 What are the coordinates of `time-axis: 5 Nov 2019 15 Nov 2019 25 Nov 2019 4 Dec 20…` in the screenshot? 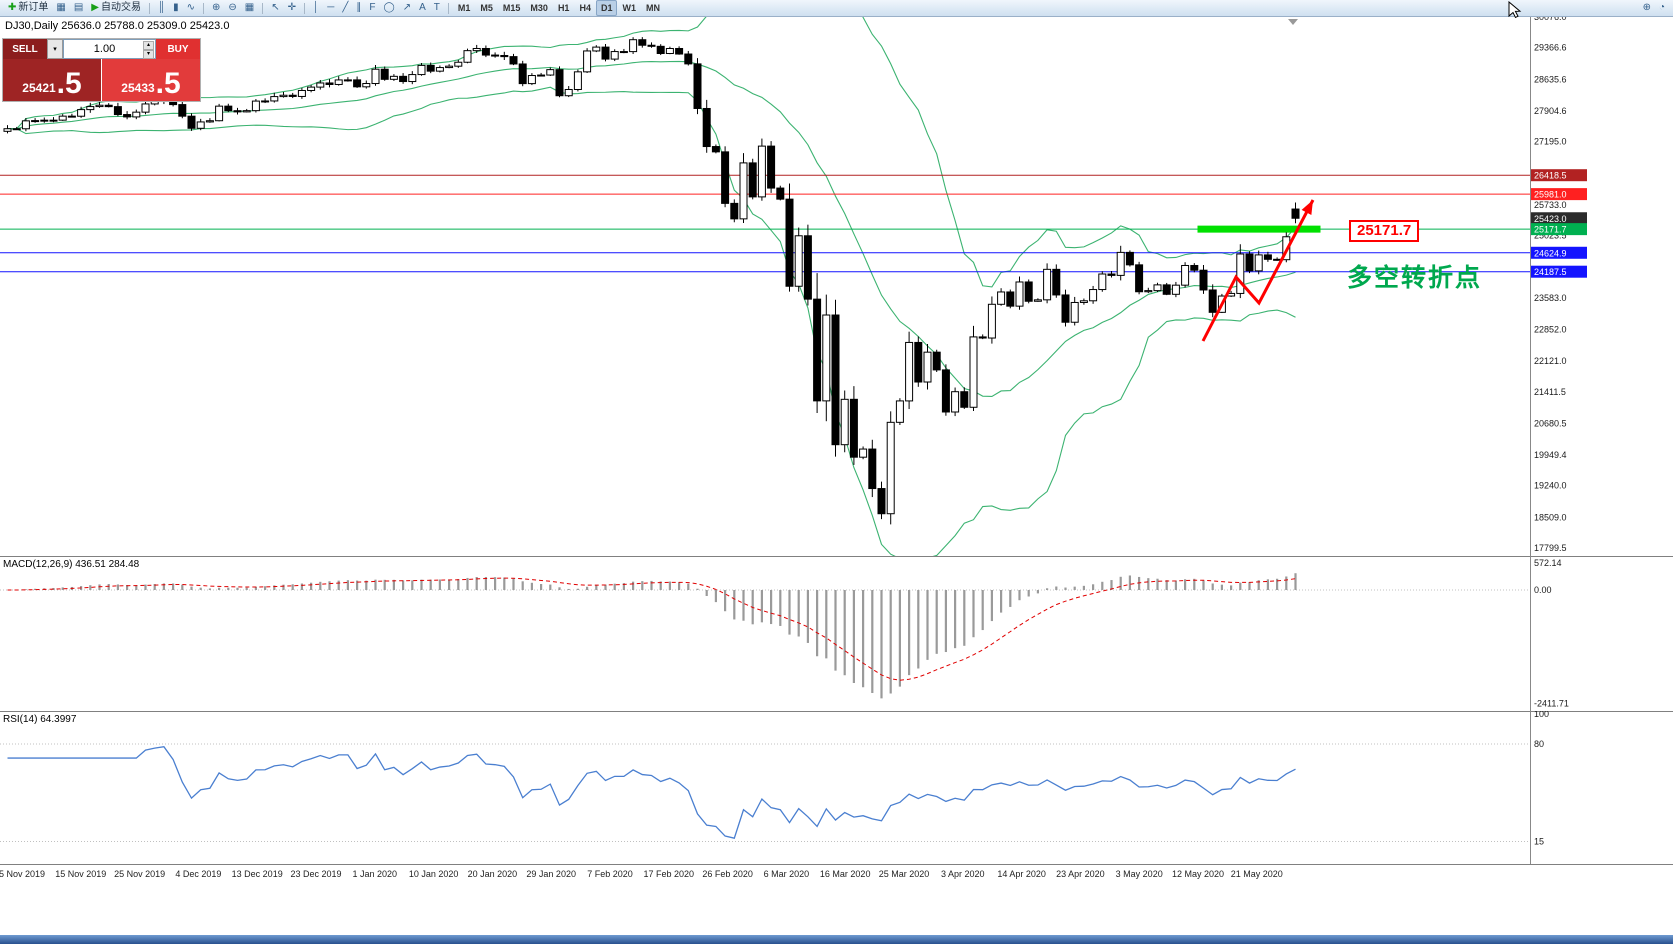 It's located at (836, 874).